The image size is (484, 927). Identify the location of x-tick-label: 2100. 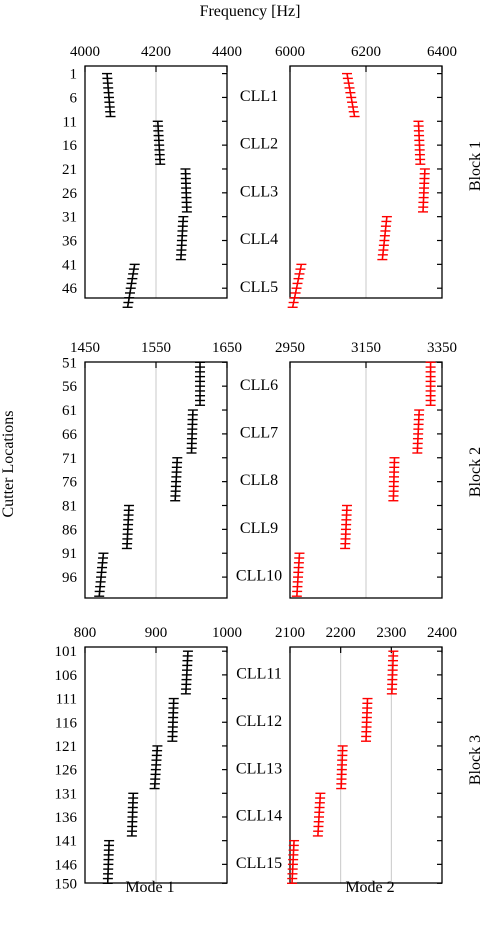
(290, 633).